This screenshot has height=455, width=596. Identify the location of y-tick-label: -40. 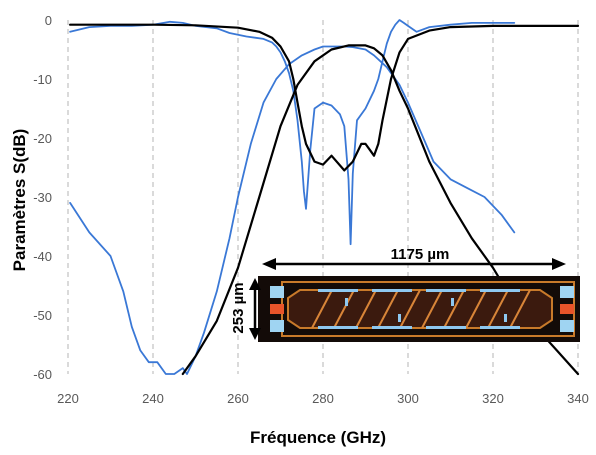
(42, 256).